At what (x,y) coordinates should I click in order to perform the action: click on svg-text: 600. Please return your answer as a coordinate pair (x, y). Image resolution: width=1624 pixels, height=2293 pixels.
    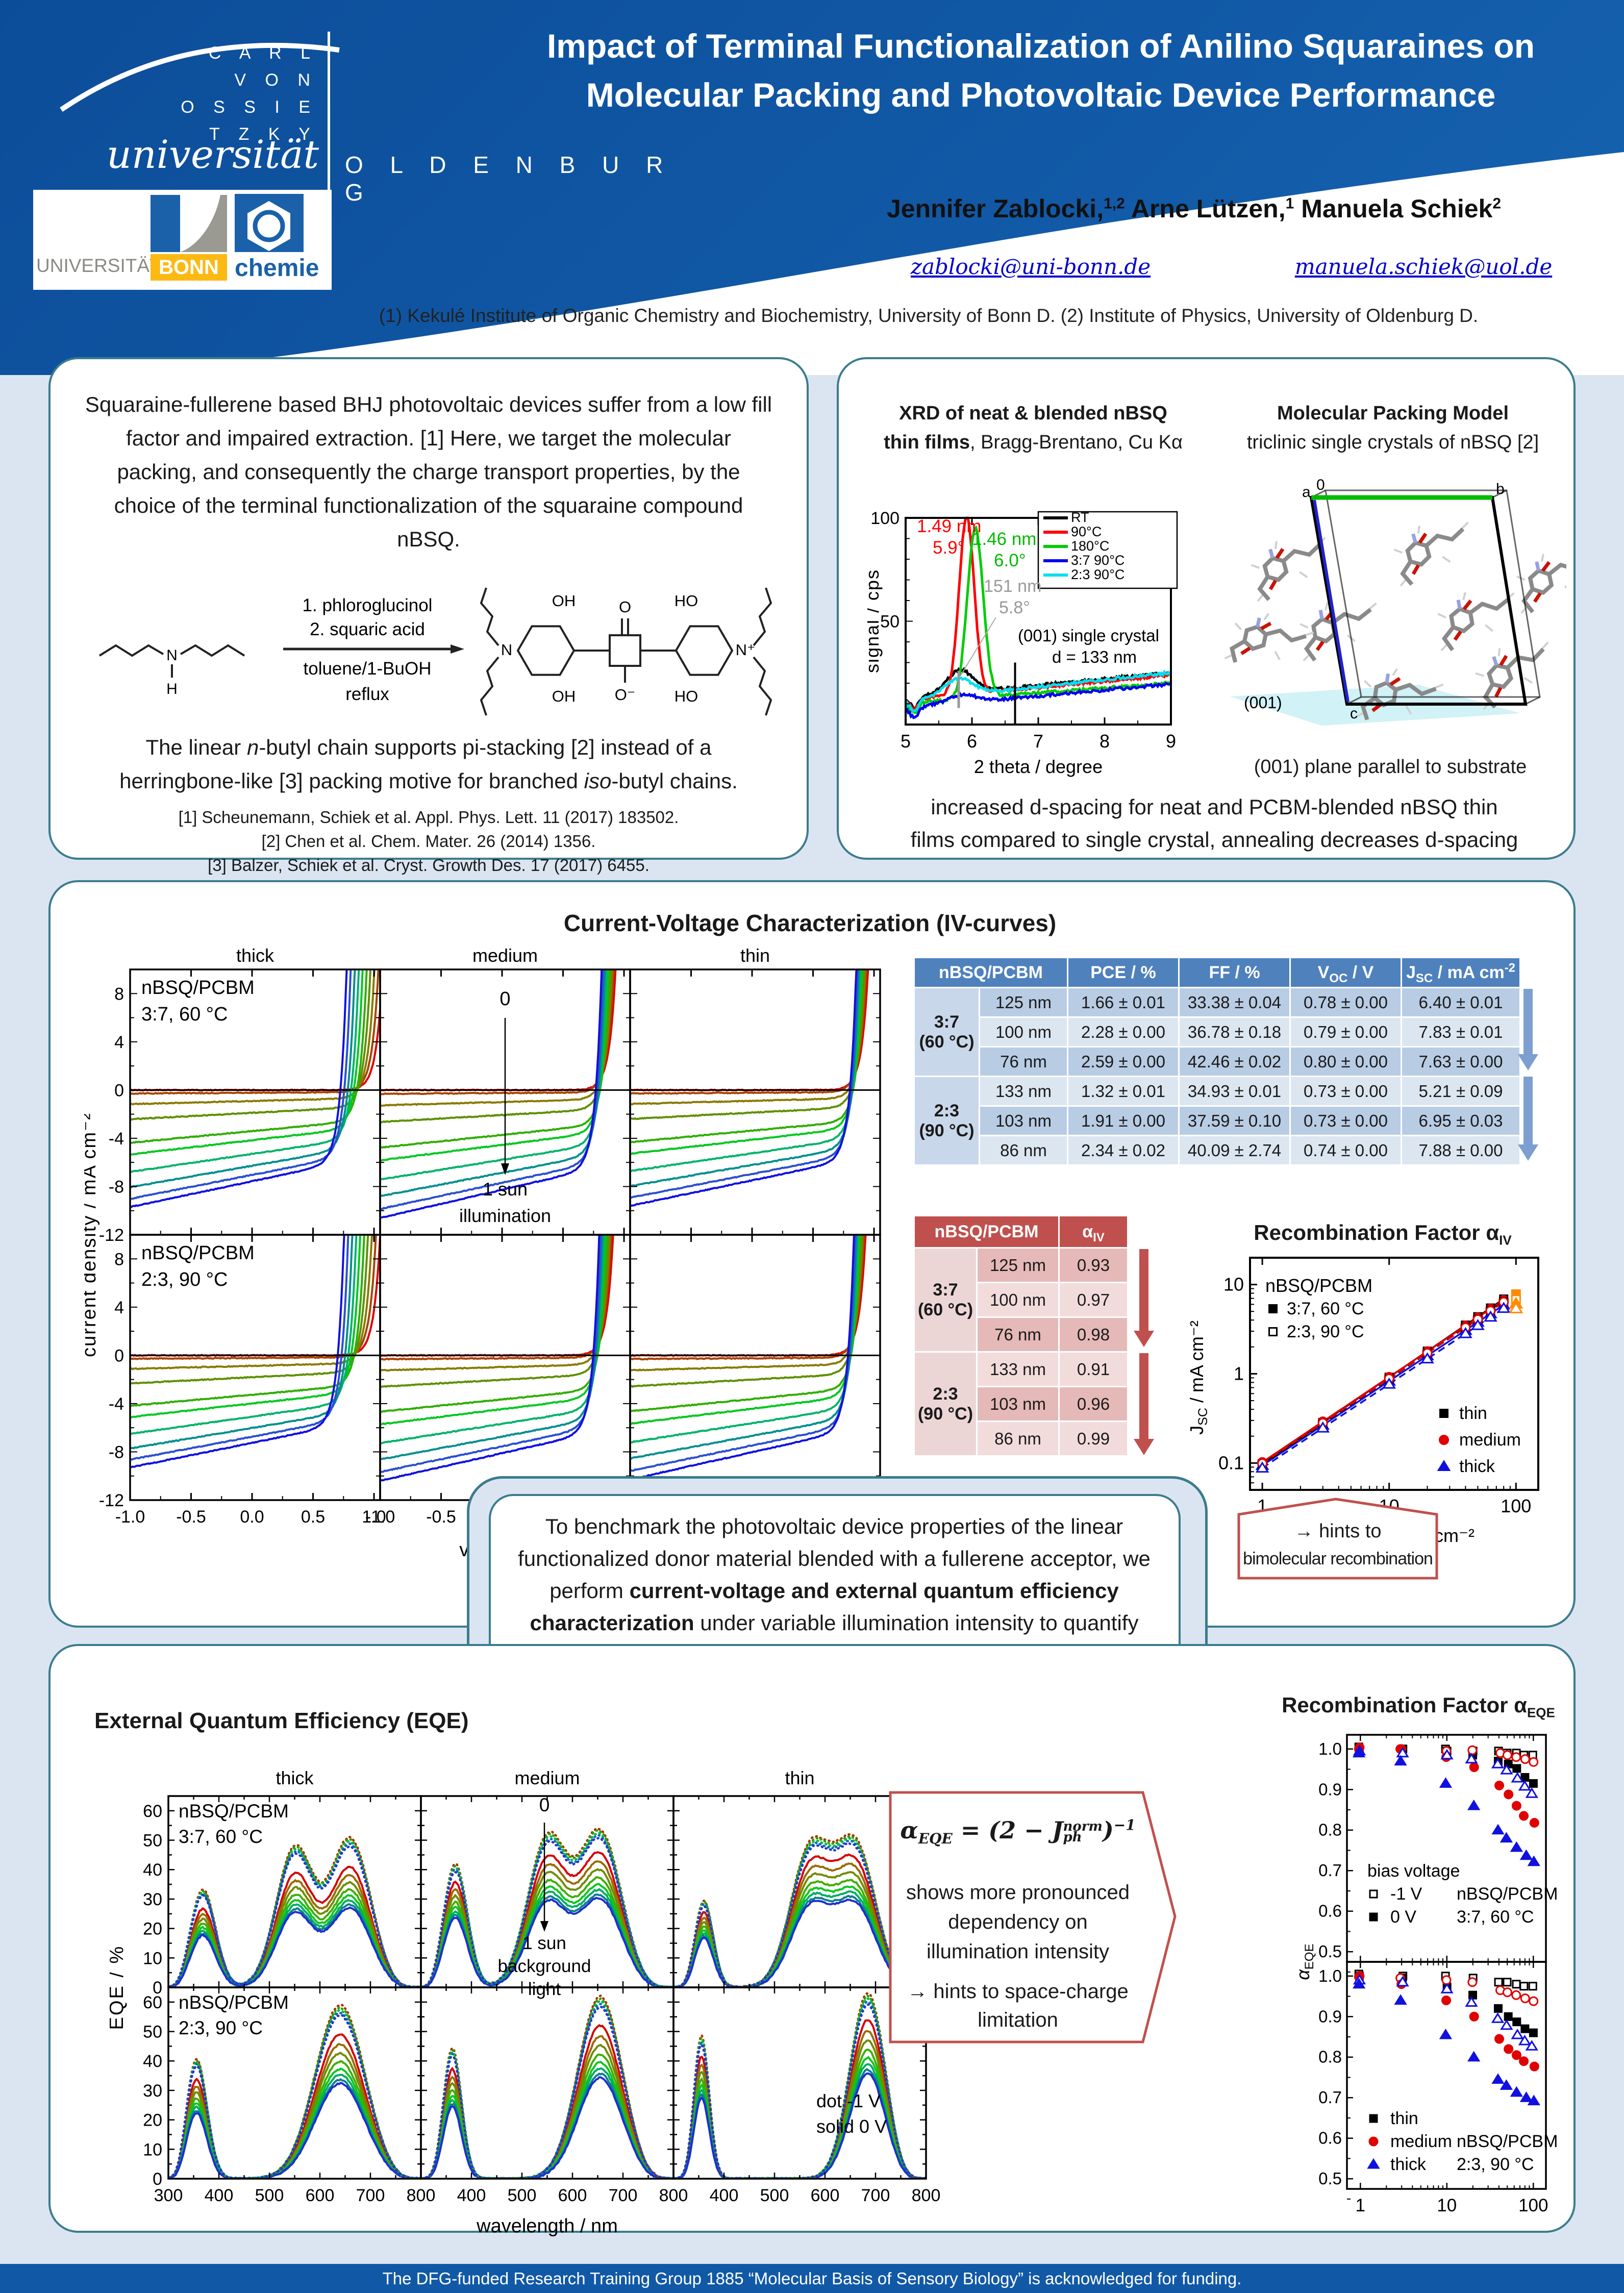
    Looking at the image, I should click on (826, 2195).